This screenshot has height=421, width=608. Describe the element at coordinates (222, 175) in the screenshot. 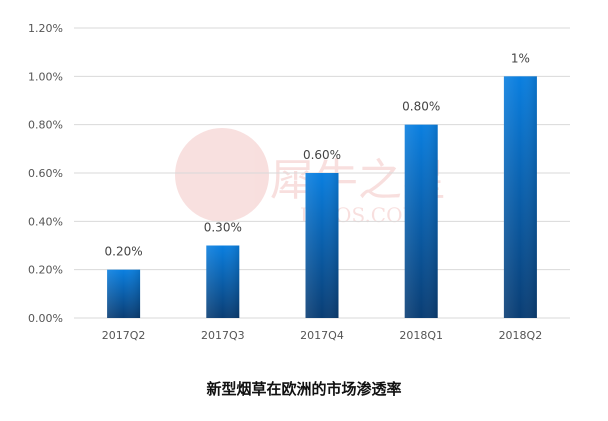

I see `watermark-logo-icon` at that location.